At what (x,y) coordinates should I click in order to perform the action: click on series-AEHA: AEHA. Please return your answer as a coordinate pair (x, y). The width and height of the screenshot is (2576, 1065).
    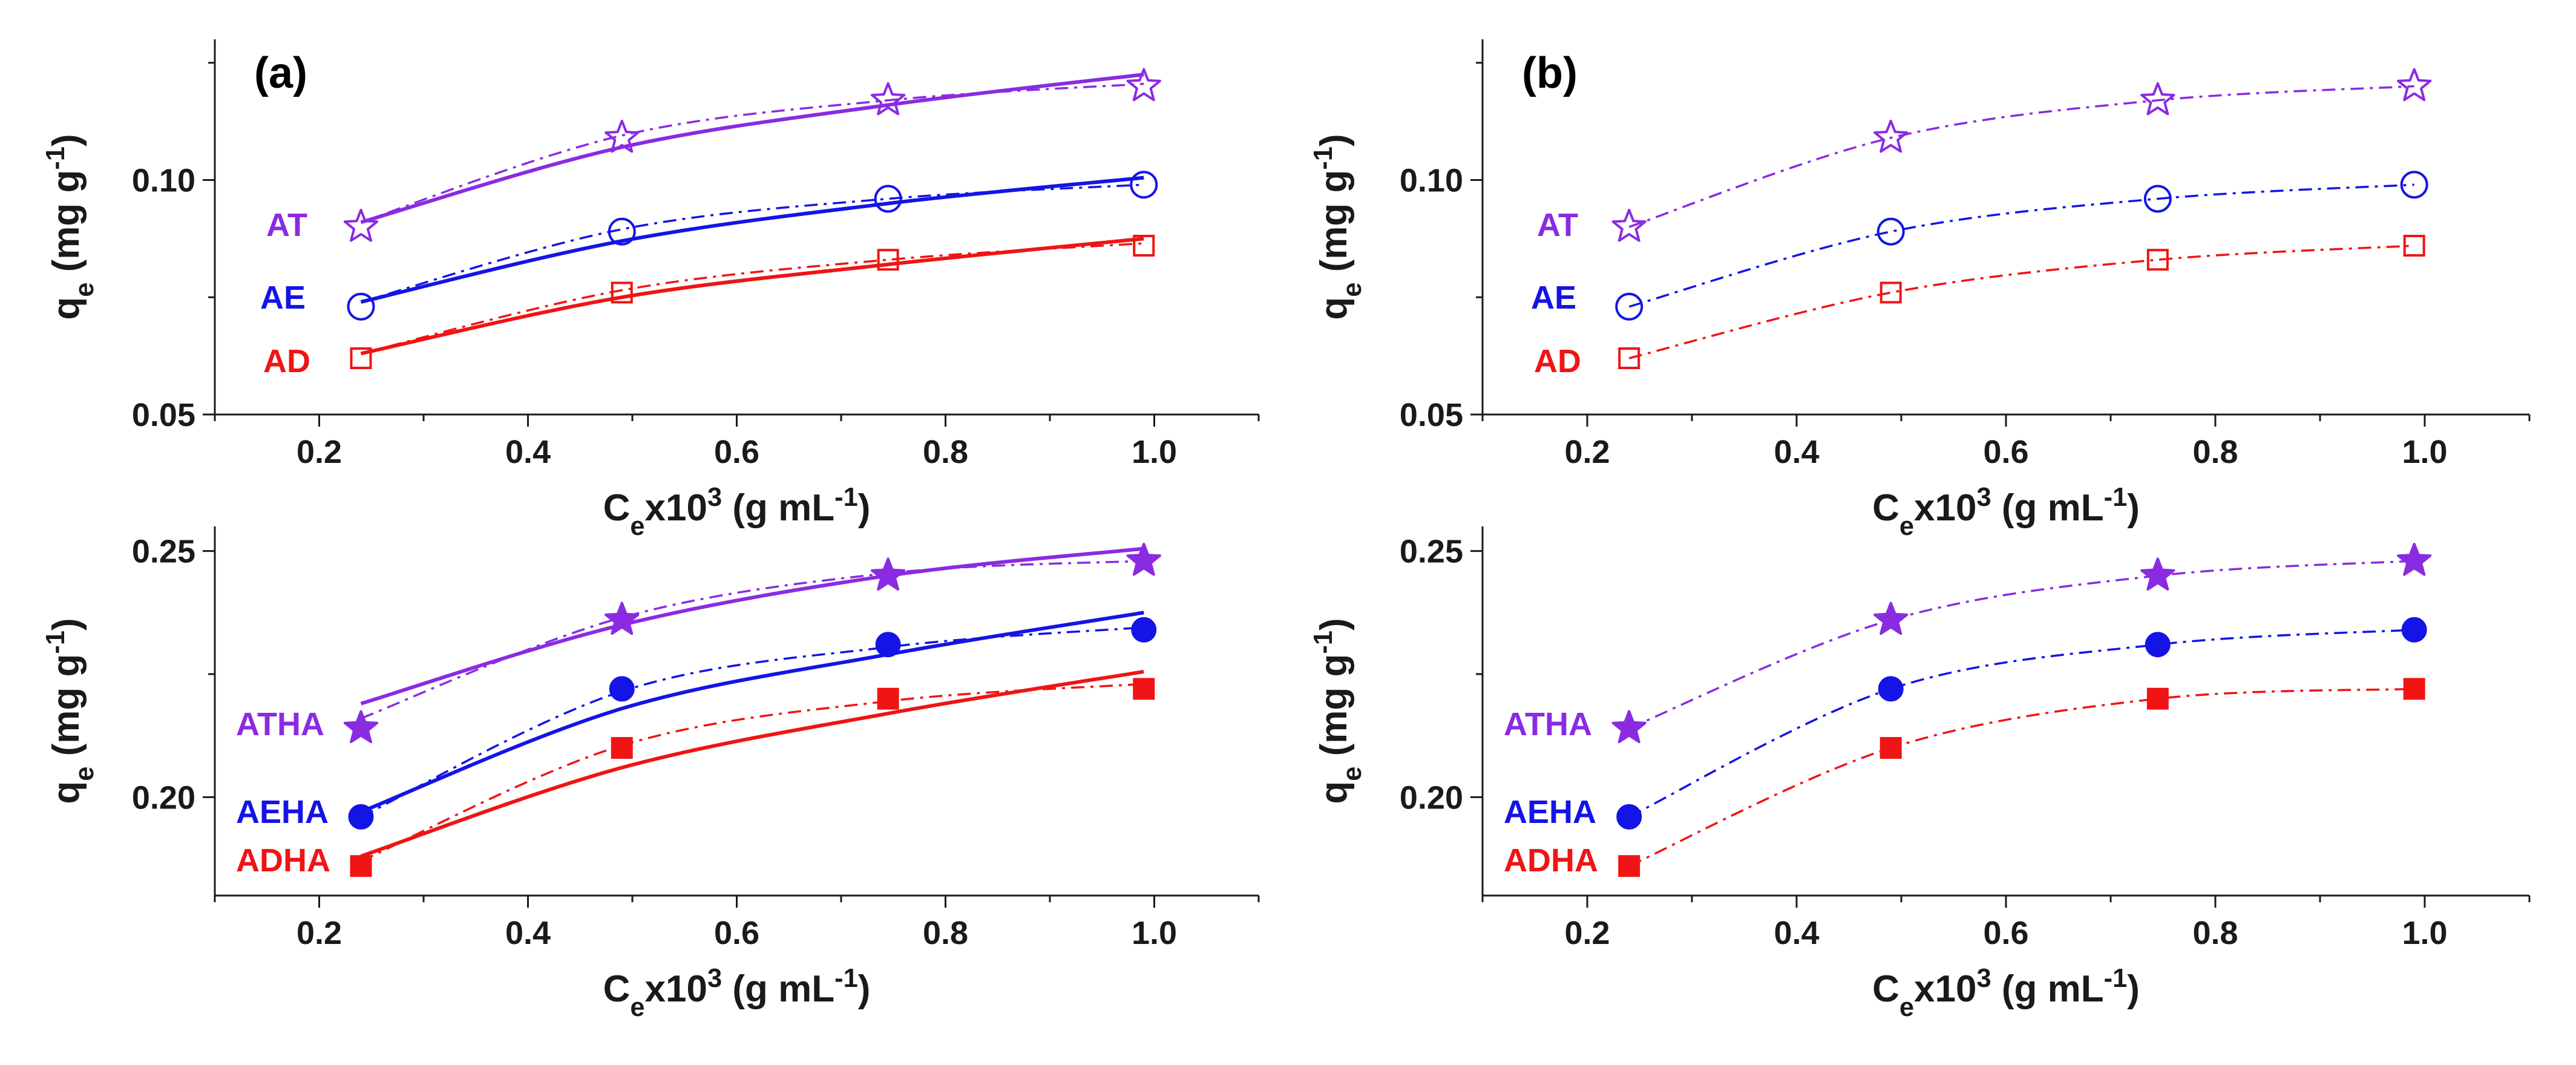
    Looking at the image, I should click on (696, 721).